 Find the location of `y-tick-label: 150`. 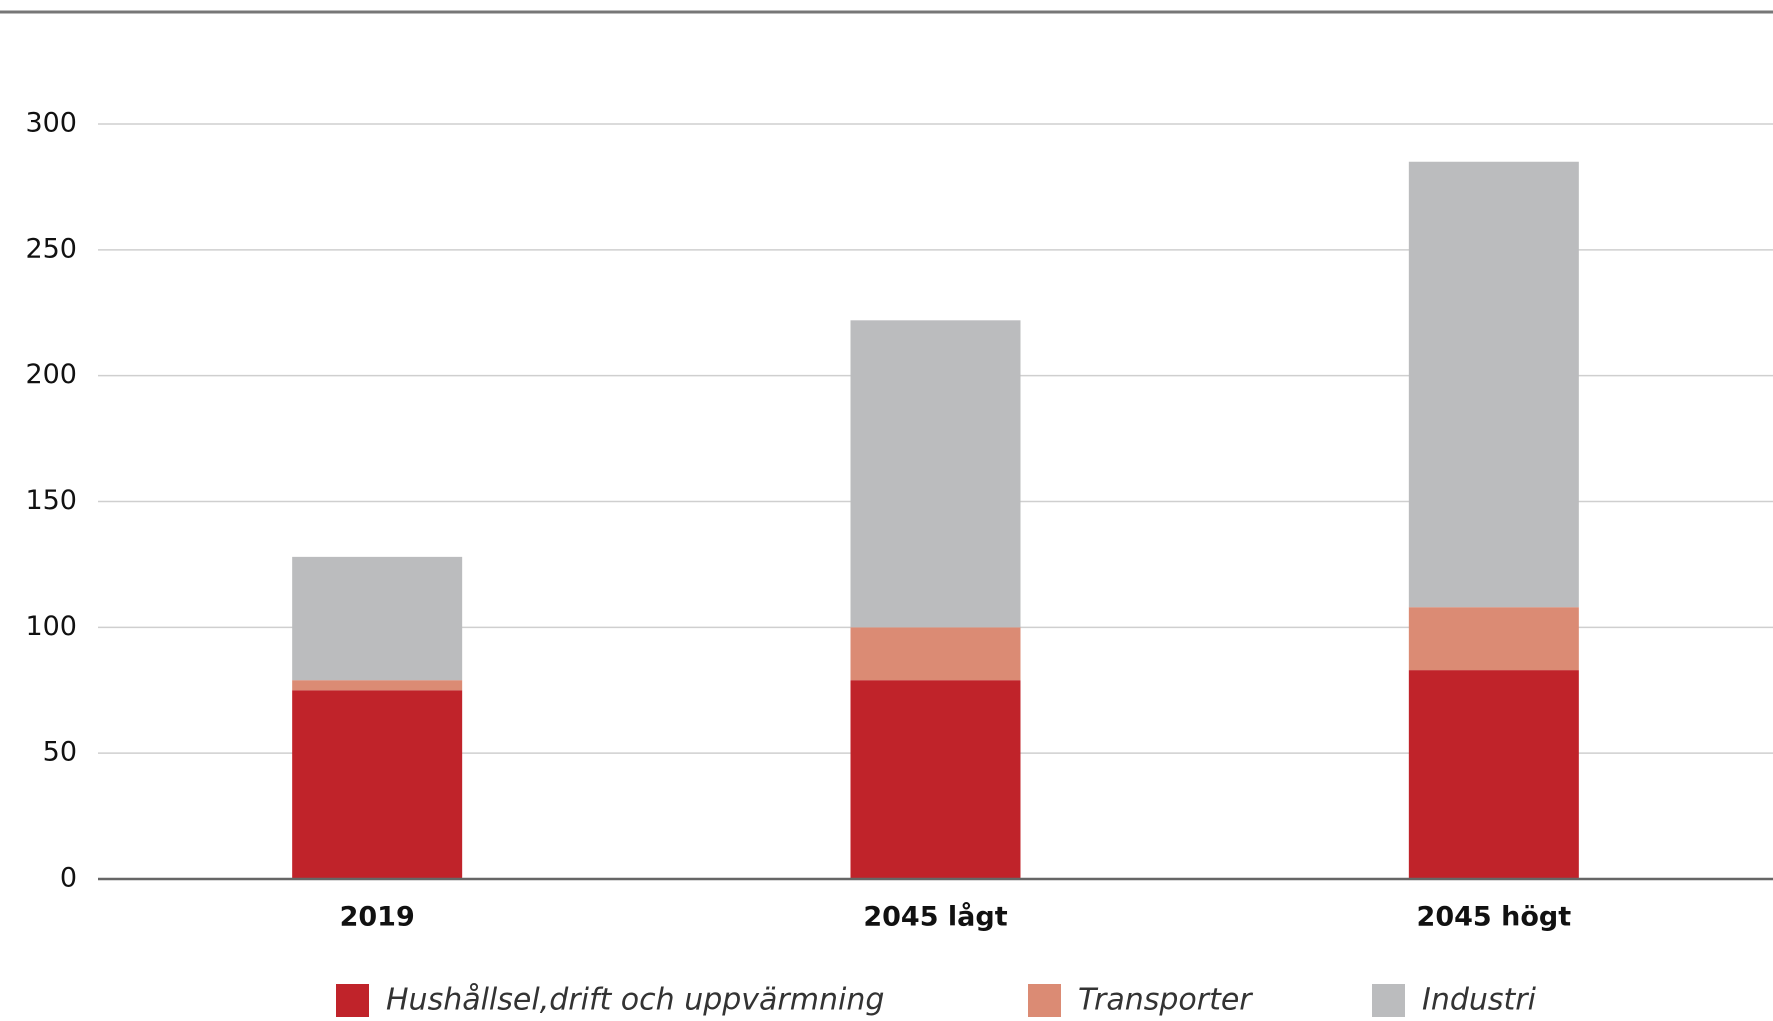

y-tick-label: 150 is located at coordinates (51, 500).